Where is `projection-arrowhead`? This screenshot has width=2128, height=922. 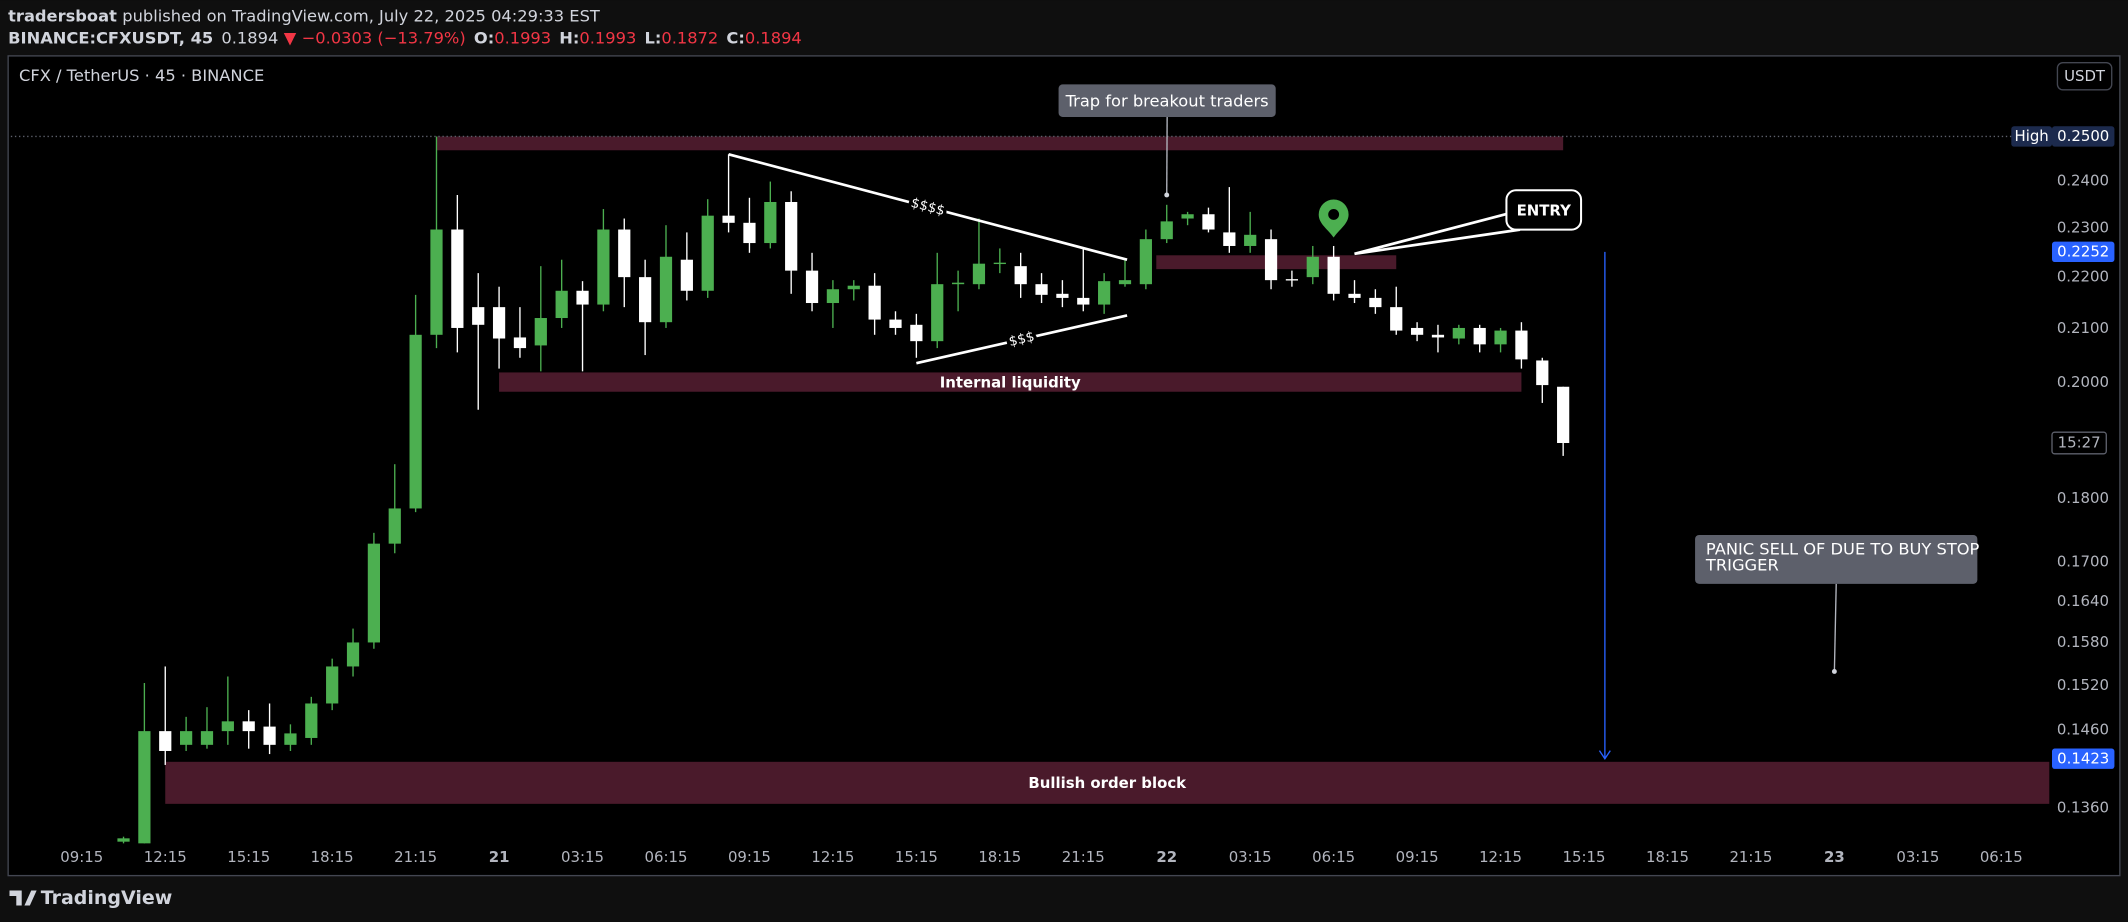
projection-arrowhead is located at coordinates (1604, 755).